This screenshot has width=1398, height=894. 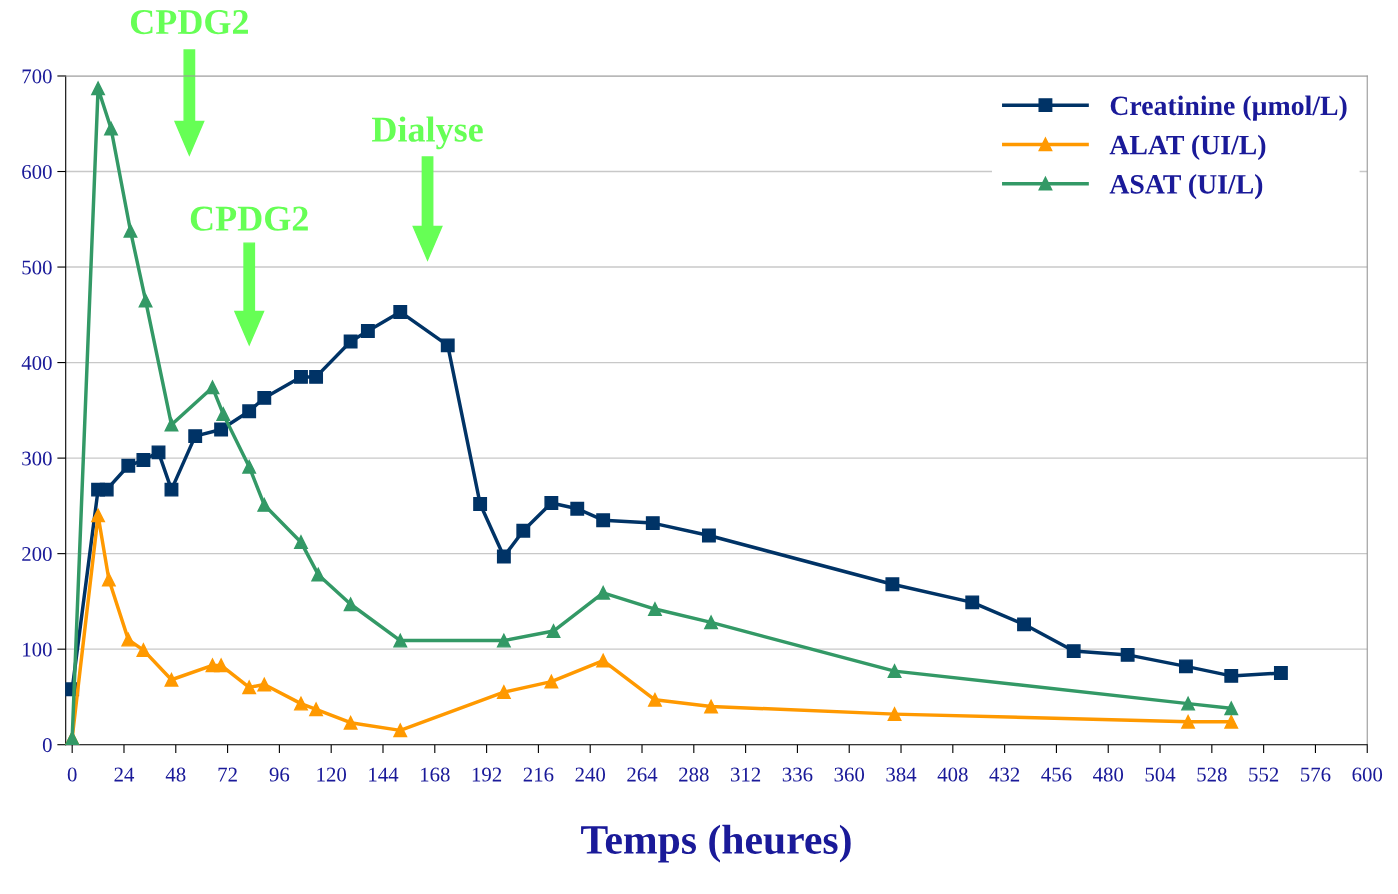 I want to click on x-tick-label: 120, so click(x=332, y=774).